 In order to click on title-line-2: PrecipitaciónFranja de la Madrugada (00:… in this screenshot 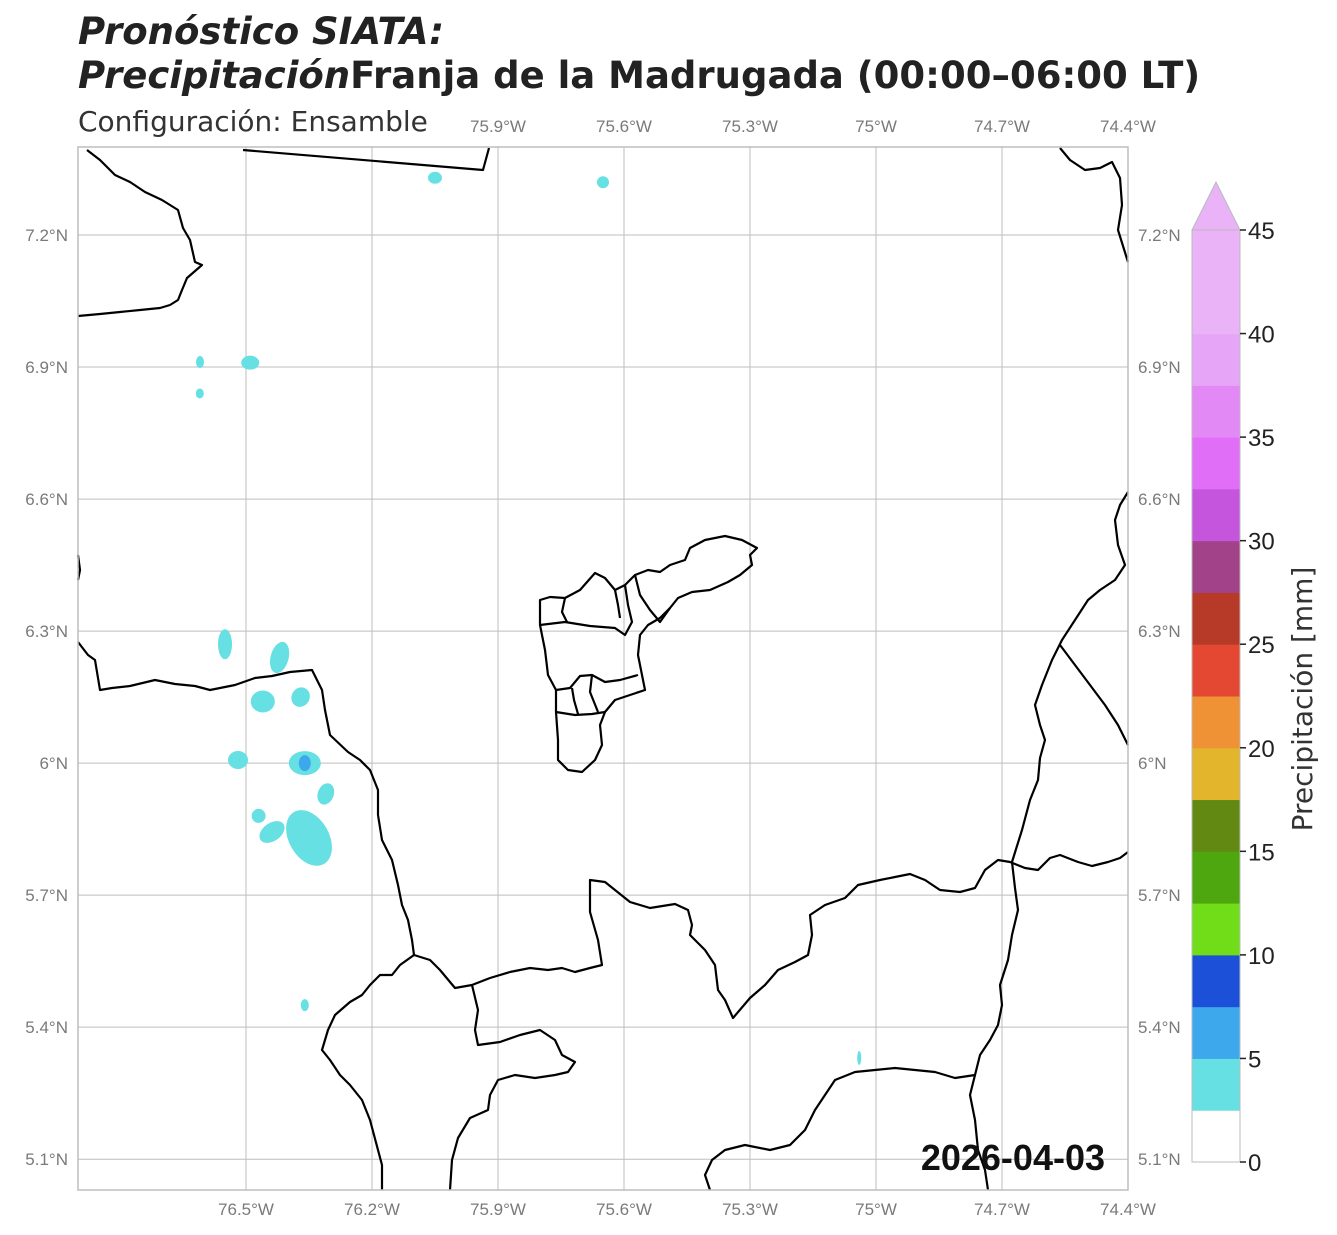, I will do `click(639, 75)`.